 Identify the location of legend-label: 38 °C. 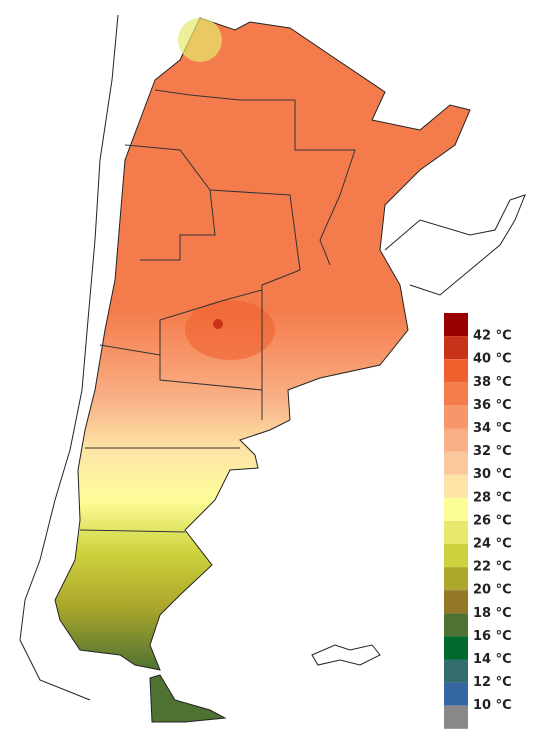
(492, 382).